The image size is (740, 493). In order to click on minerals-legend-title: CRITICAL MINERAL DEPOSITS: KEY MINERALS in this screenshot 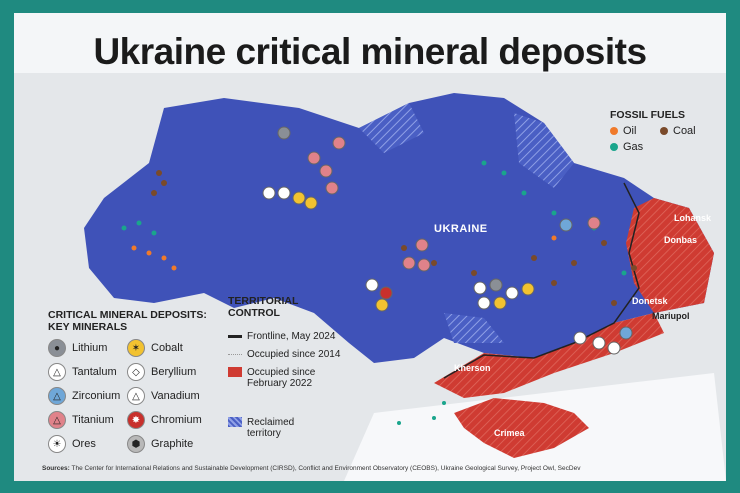, I will do `click(127, 321)`.